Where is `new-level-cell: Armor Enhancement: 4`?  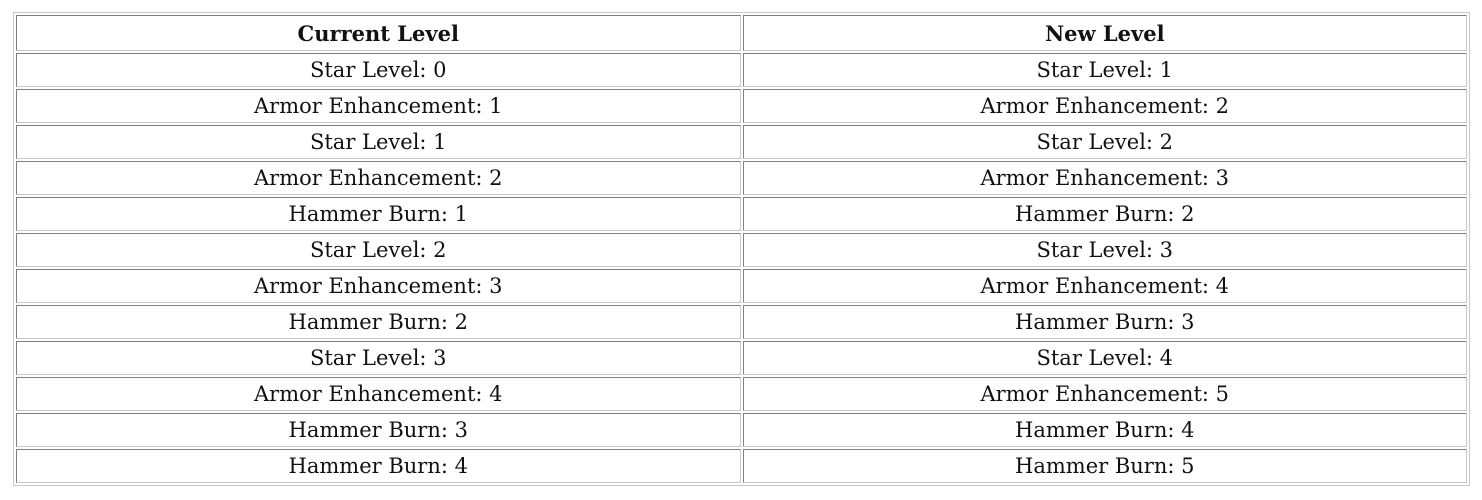
new-level-cell: Armor Enhancement: 4 is located at coordinates (1104, 286).